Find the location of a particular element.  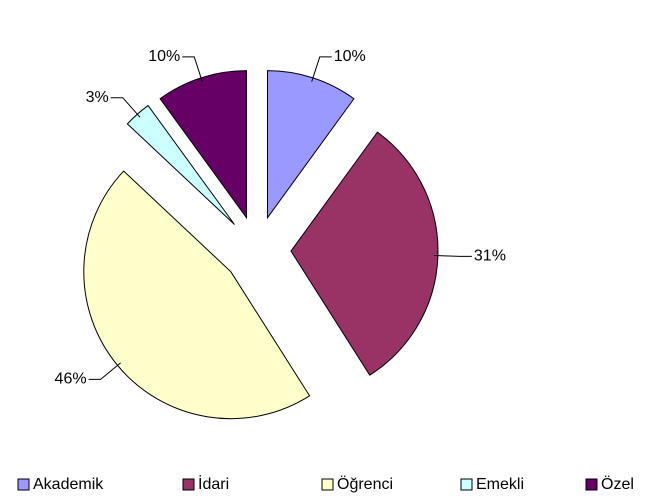

pie-slice is located at coordinates (364, 253).